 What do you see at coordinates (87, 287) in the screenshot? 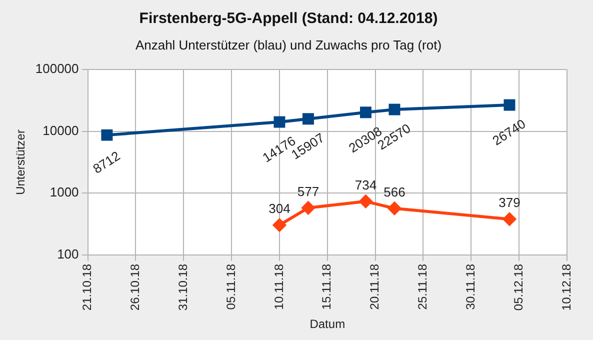
I see `x-tick-label: 21.10.18` at bounding box center [87, 287].